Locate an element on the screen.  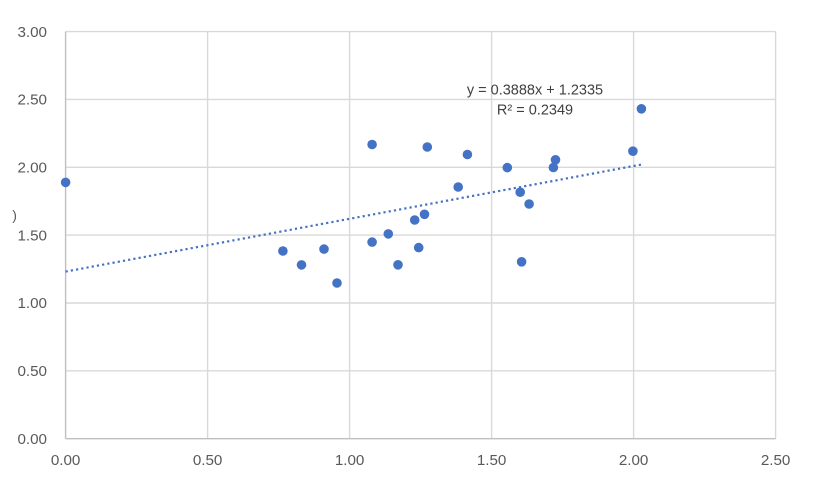
svg-text: R² = 0.2349 is located at coordinates (535, 110).